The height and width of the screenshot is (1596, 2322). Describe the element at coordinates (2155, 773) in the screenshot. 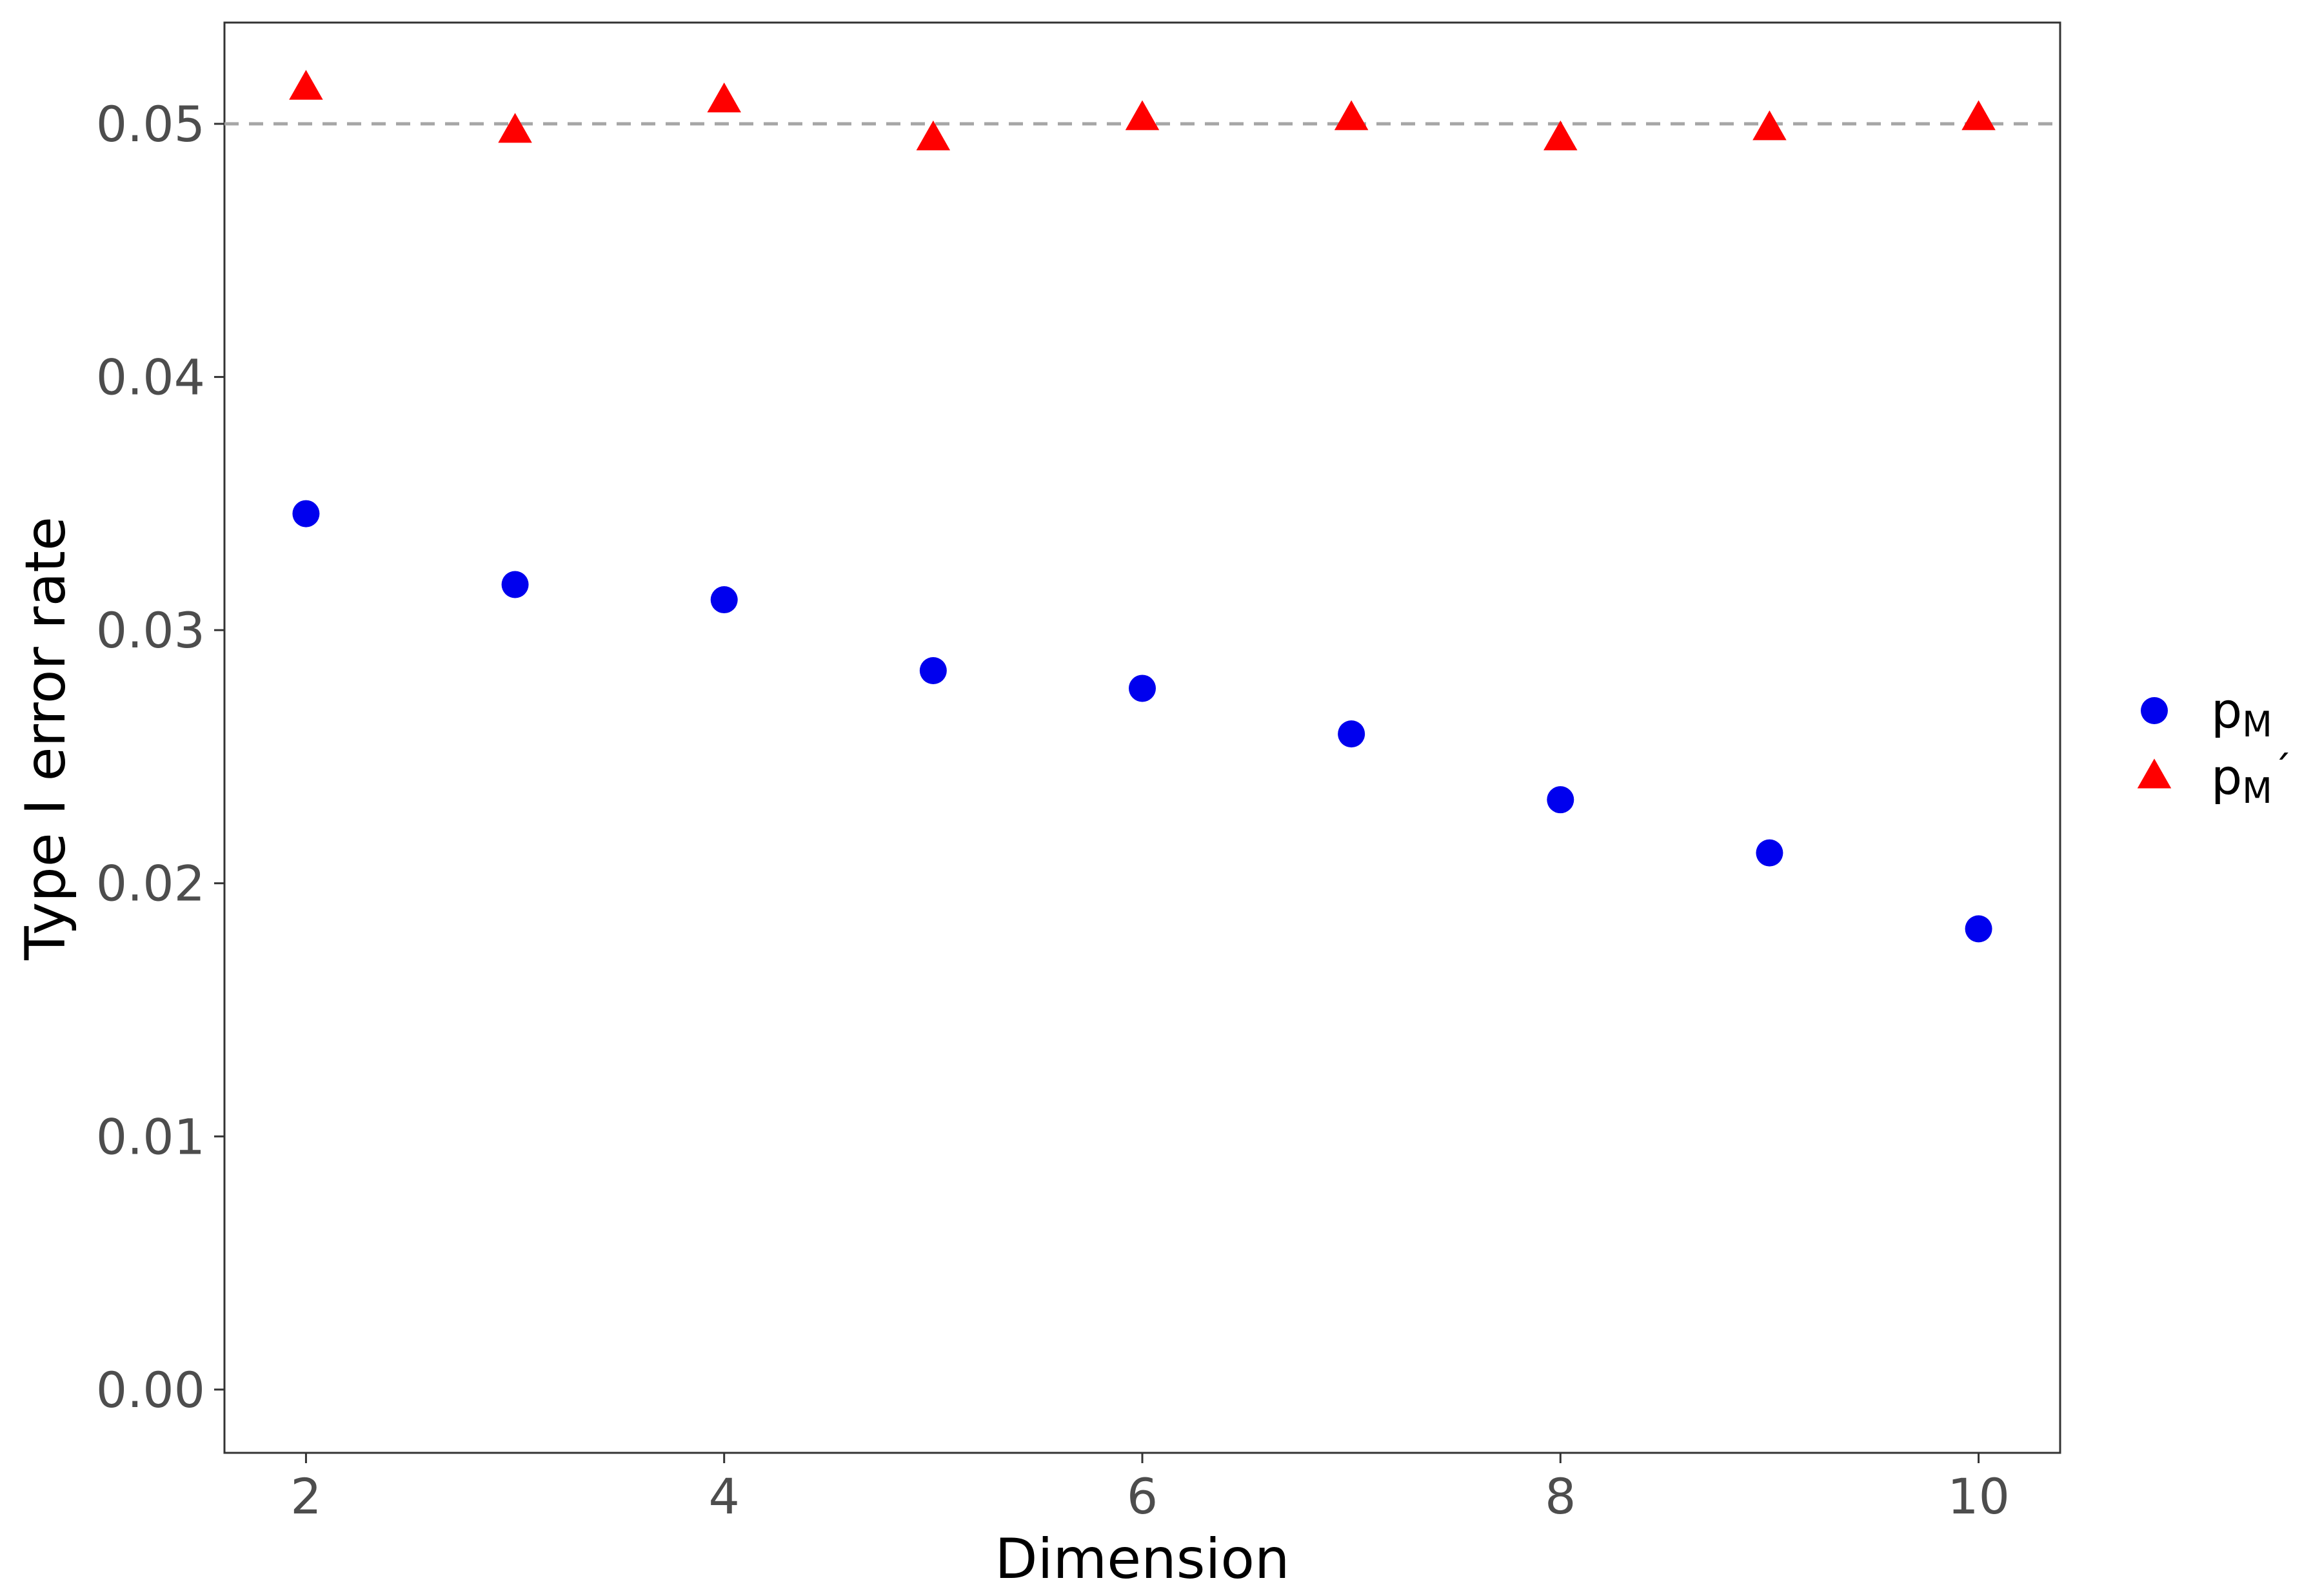

I see `legend-key-triangle` at that location.